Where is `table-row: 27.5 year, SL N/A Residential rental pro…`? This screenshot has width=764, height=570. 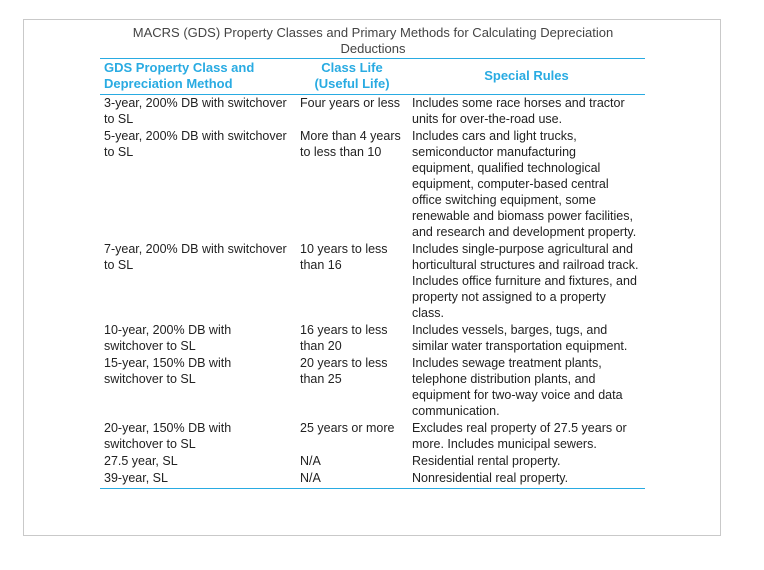 table-row: 27.5 year, SL N/A Residential rental pro… is located at coordinates (372, 461).